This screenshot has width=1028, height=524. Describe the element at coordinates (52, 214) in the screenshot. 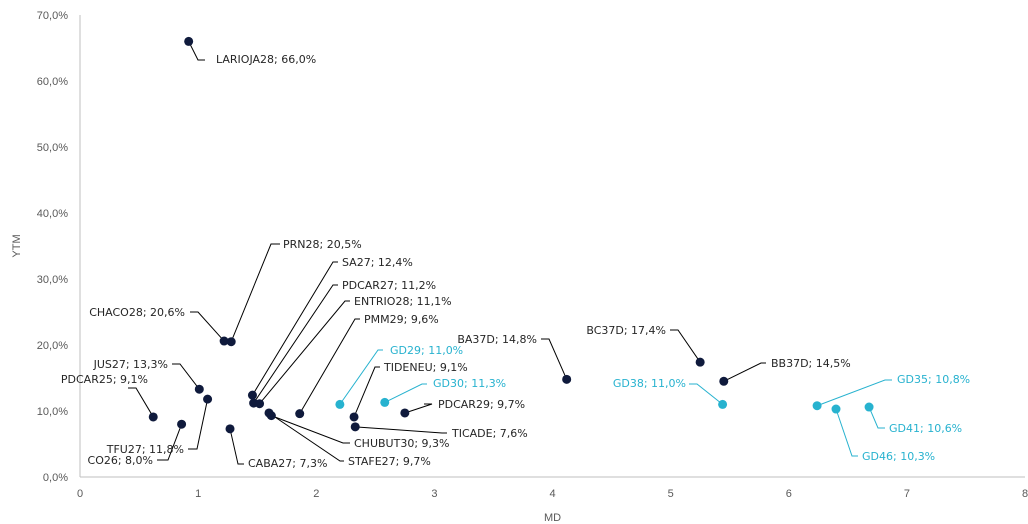

I see `y-tick-label: 40,0%` at that location.